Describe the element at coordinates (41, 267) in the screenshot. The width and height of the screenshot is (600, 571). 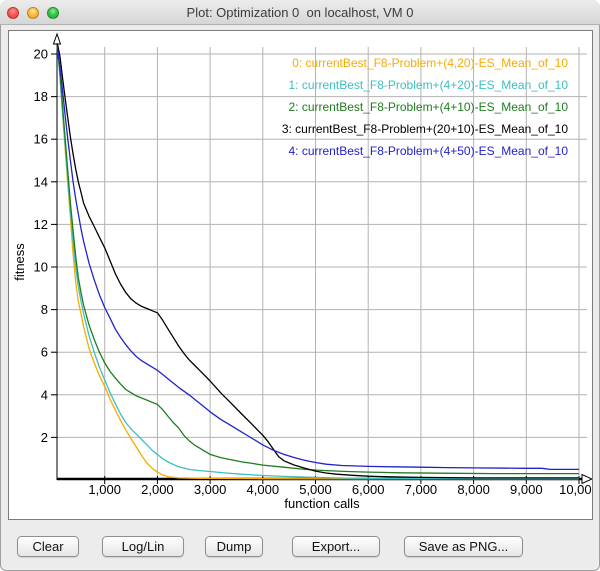
I see `svg-text: 10` at that location.